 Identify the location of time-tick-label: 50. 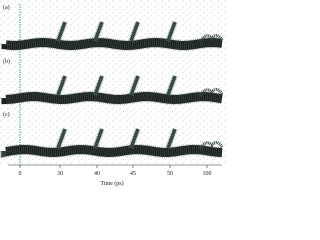
(170, 174).